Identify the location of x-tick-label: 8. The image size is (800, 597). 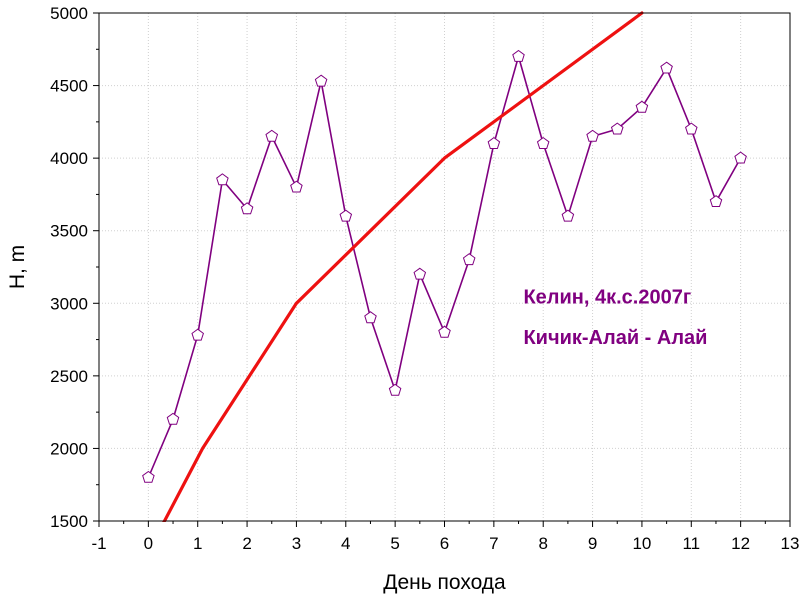
(542, 543).